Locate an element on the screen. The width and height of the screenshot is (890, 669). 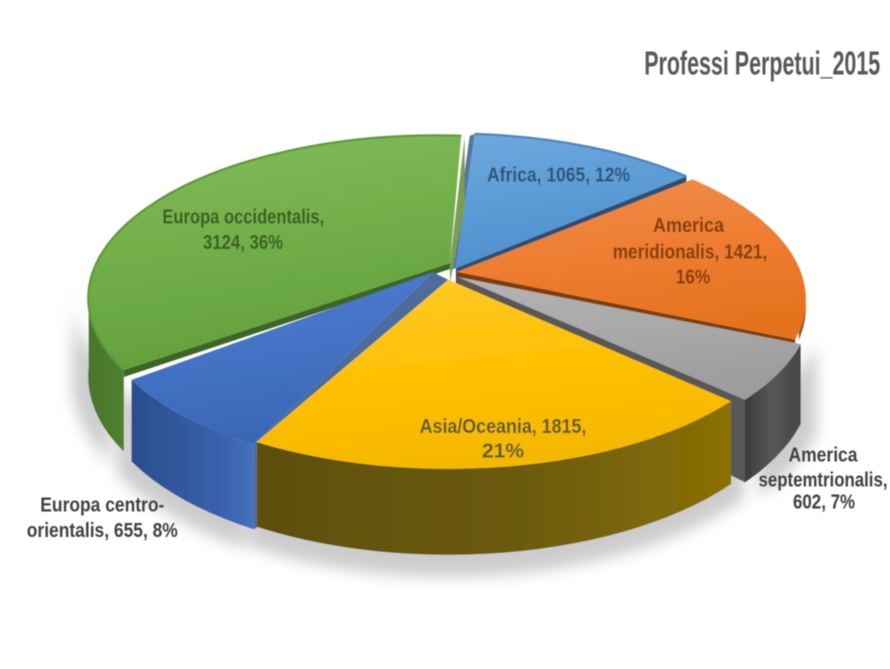
svg-text: orientalis, 655, 8% is located at coordinates (102, 531).